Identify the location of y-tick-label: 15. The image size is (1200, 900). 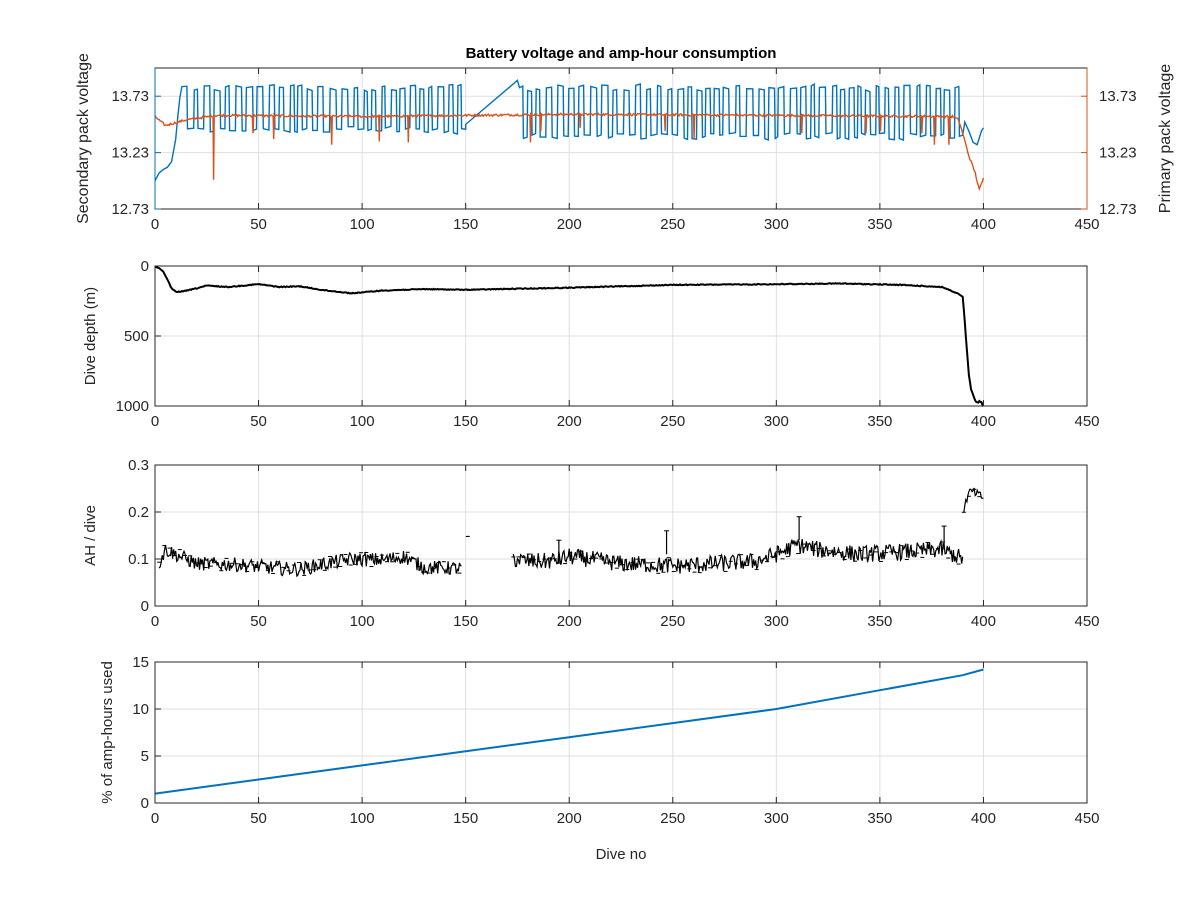
(140, 662).